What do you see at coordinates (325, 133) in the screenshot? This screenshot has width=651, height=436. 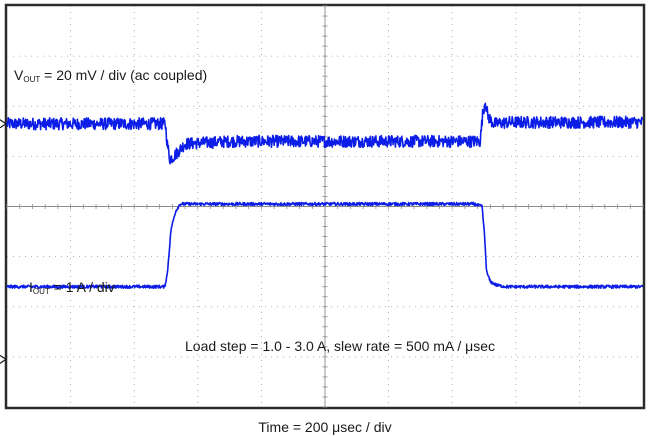 I see `vout-trace` at bounding box center [325, 133].